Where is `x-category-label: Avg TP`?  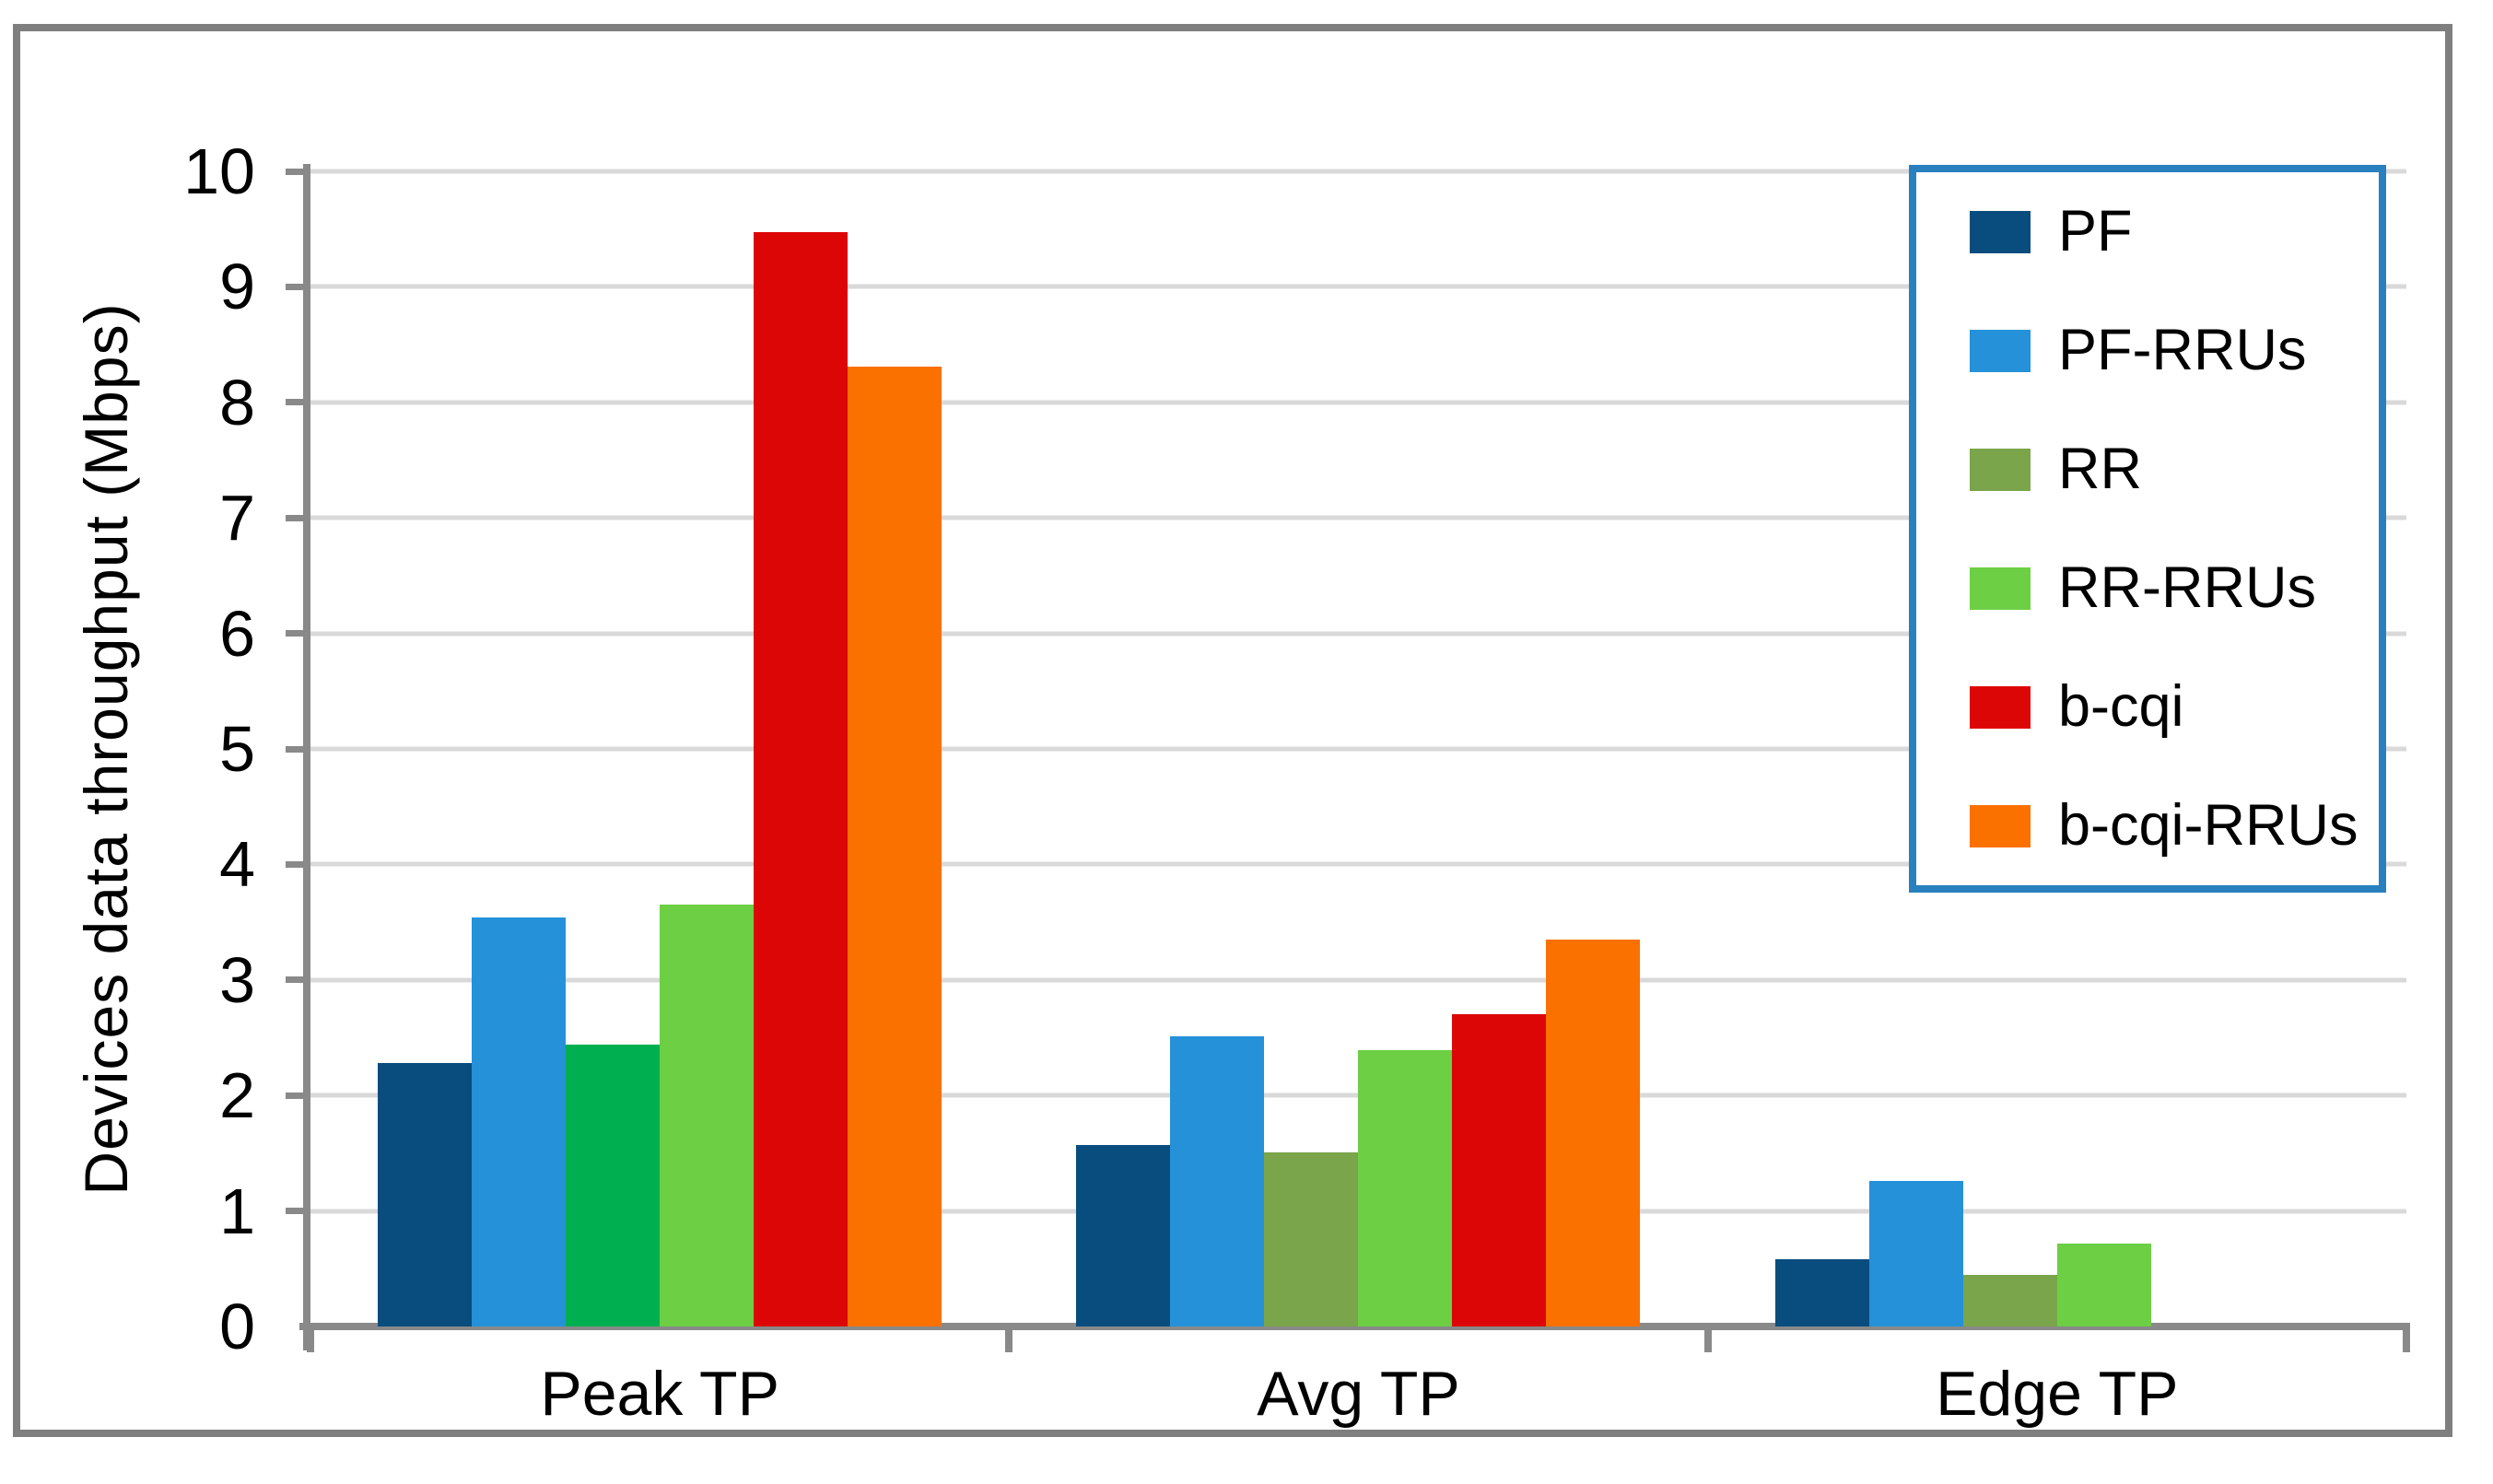
x-category-label: Avg TP is located at coordinates (1358, 1394).